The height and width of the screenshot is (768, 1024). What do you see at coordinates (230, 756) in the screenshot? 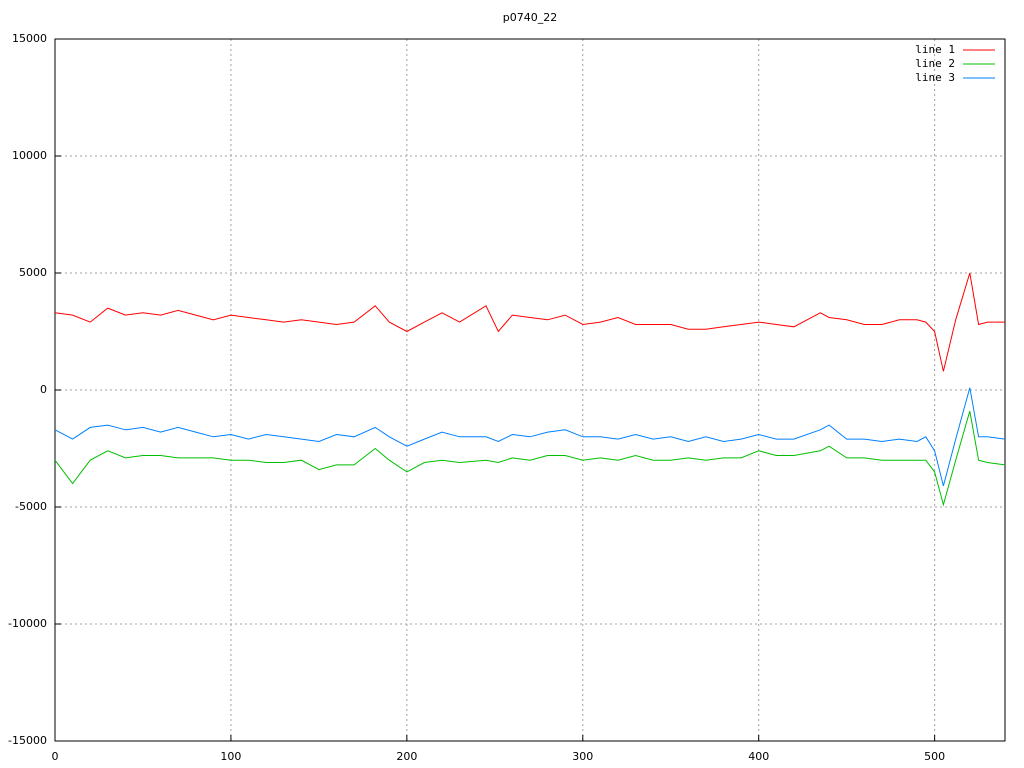
I see `x-tick-label: 100` at bounding box center [230, 756].